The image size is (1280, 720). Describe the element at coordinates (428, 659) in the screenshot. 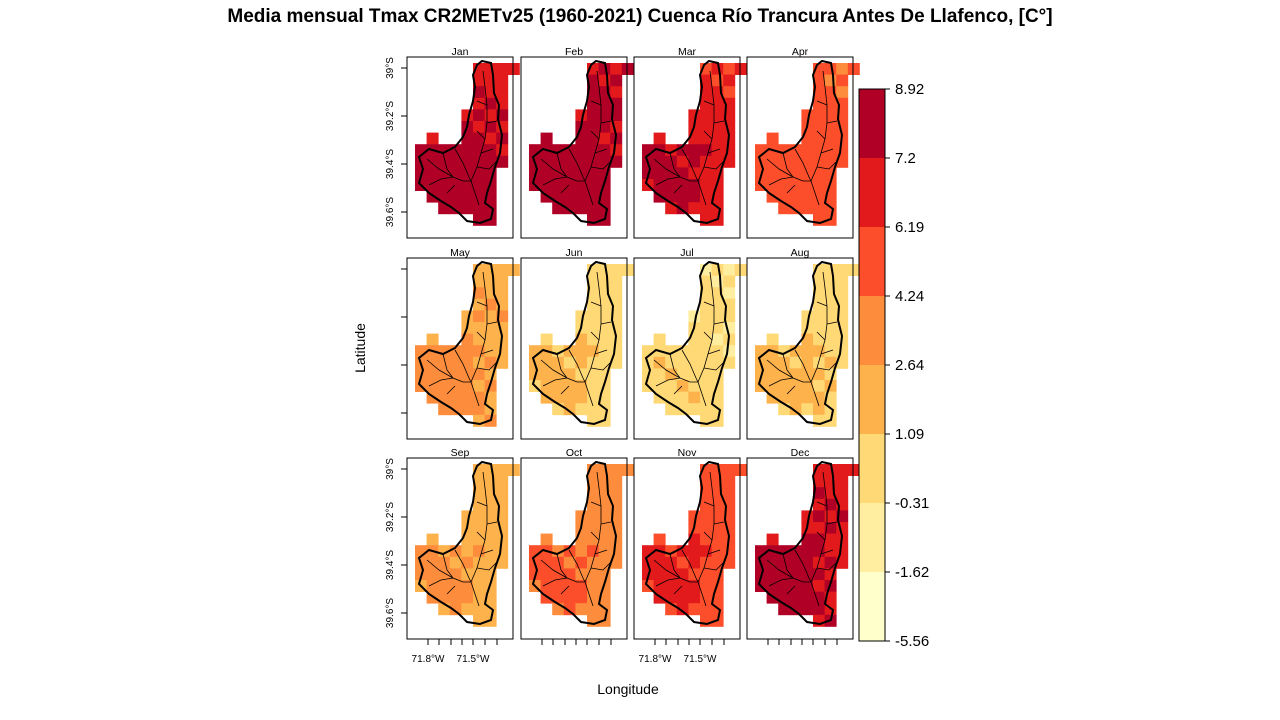

I see `x-tick-label: 71.8°W` at that location.